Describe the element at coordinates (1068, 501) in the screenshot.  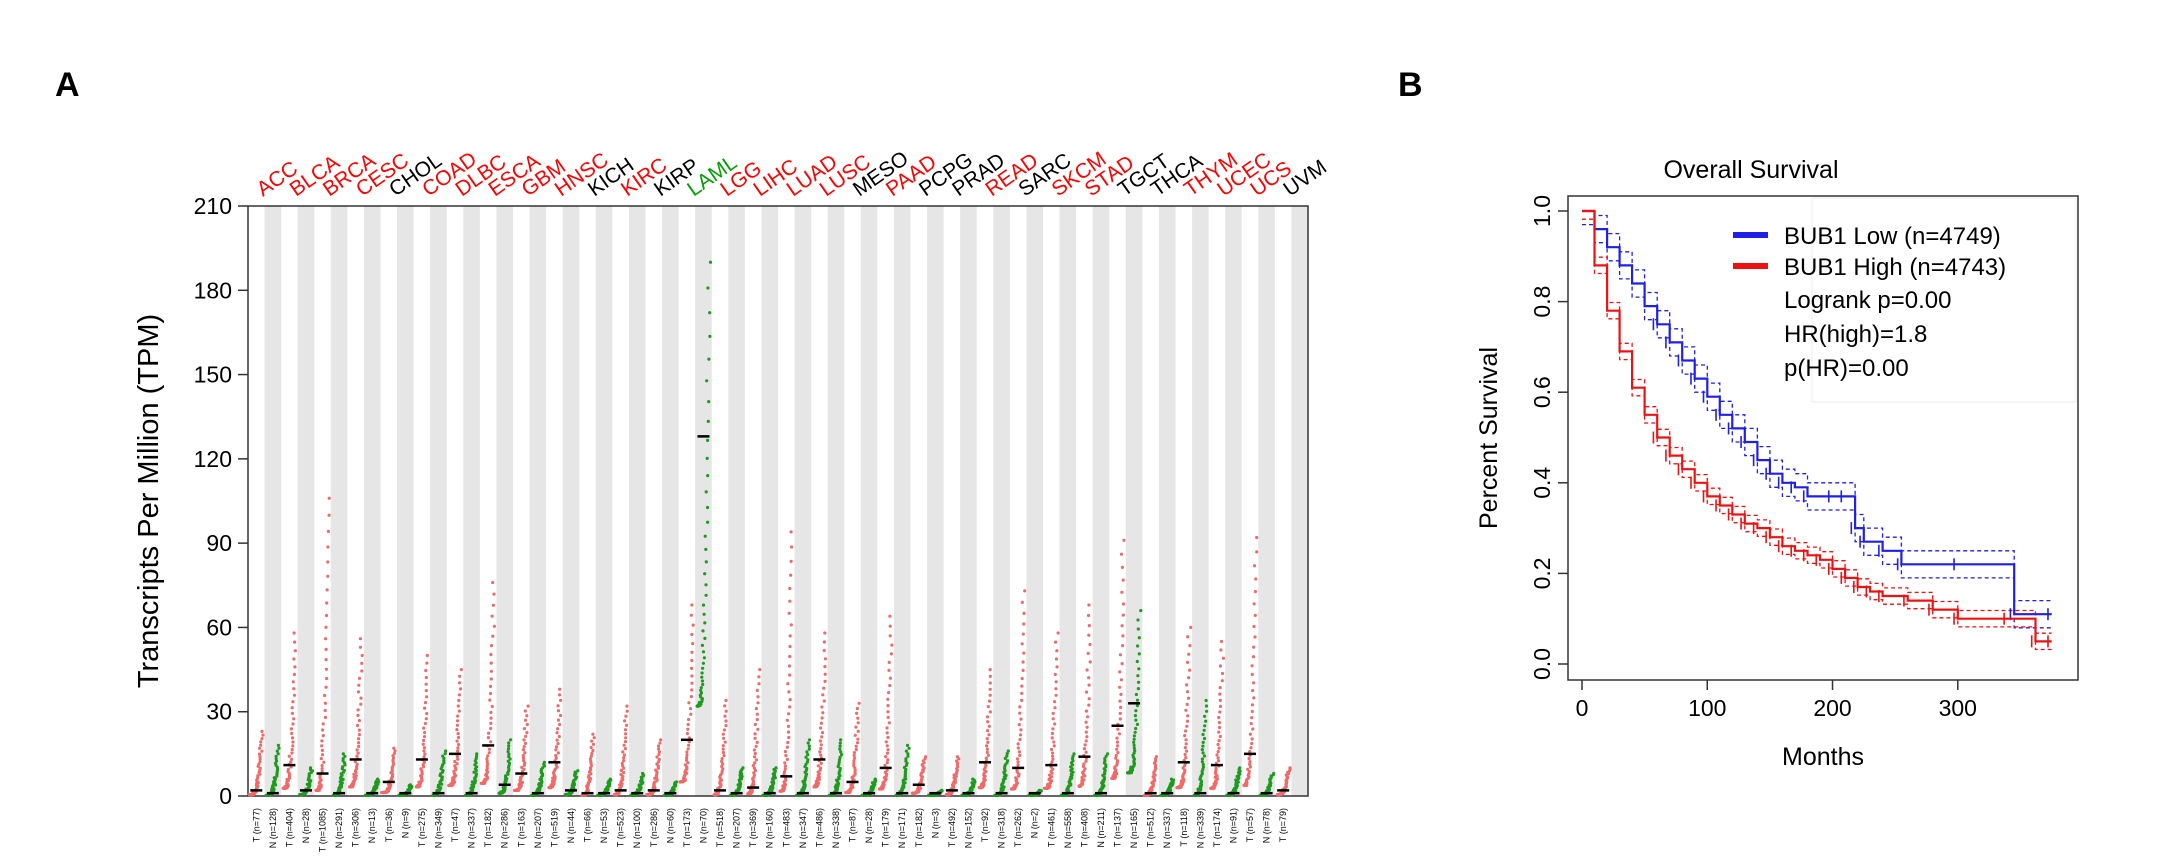
I see `band-skcm` at that location.